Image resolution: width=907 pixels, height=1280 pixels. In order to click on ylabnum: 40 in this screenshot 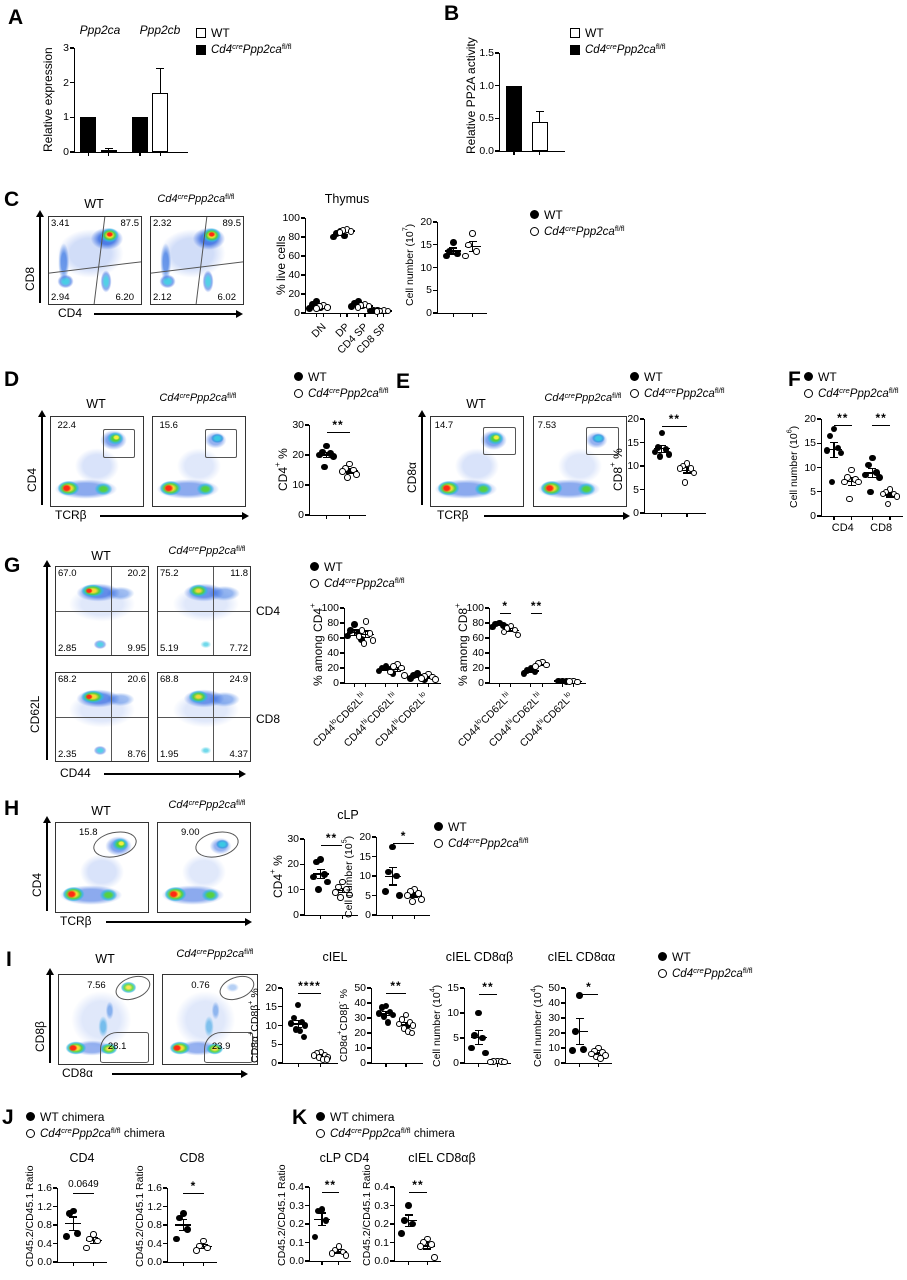, I will do `click(554, 1003)`.